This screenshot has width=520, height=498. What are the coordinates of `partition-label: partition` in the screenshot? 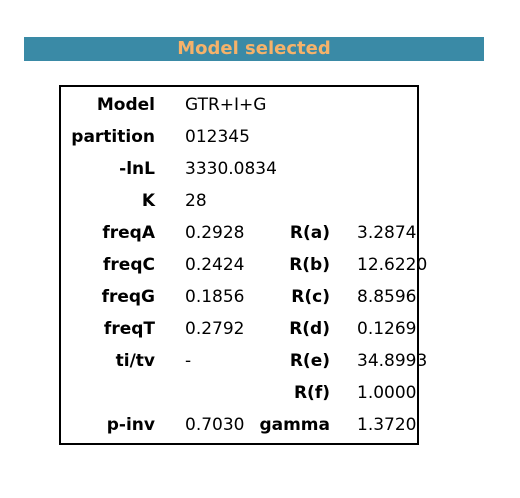 It's located at (113, 137).